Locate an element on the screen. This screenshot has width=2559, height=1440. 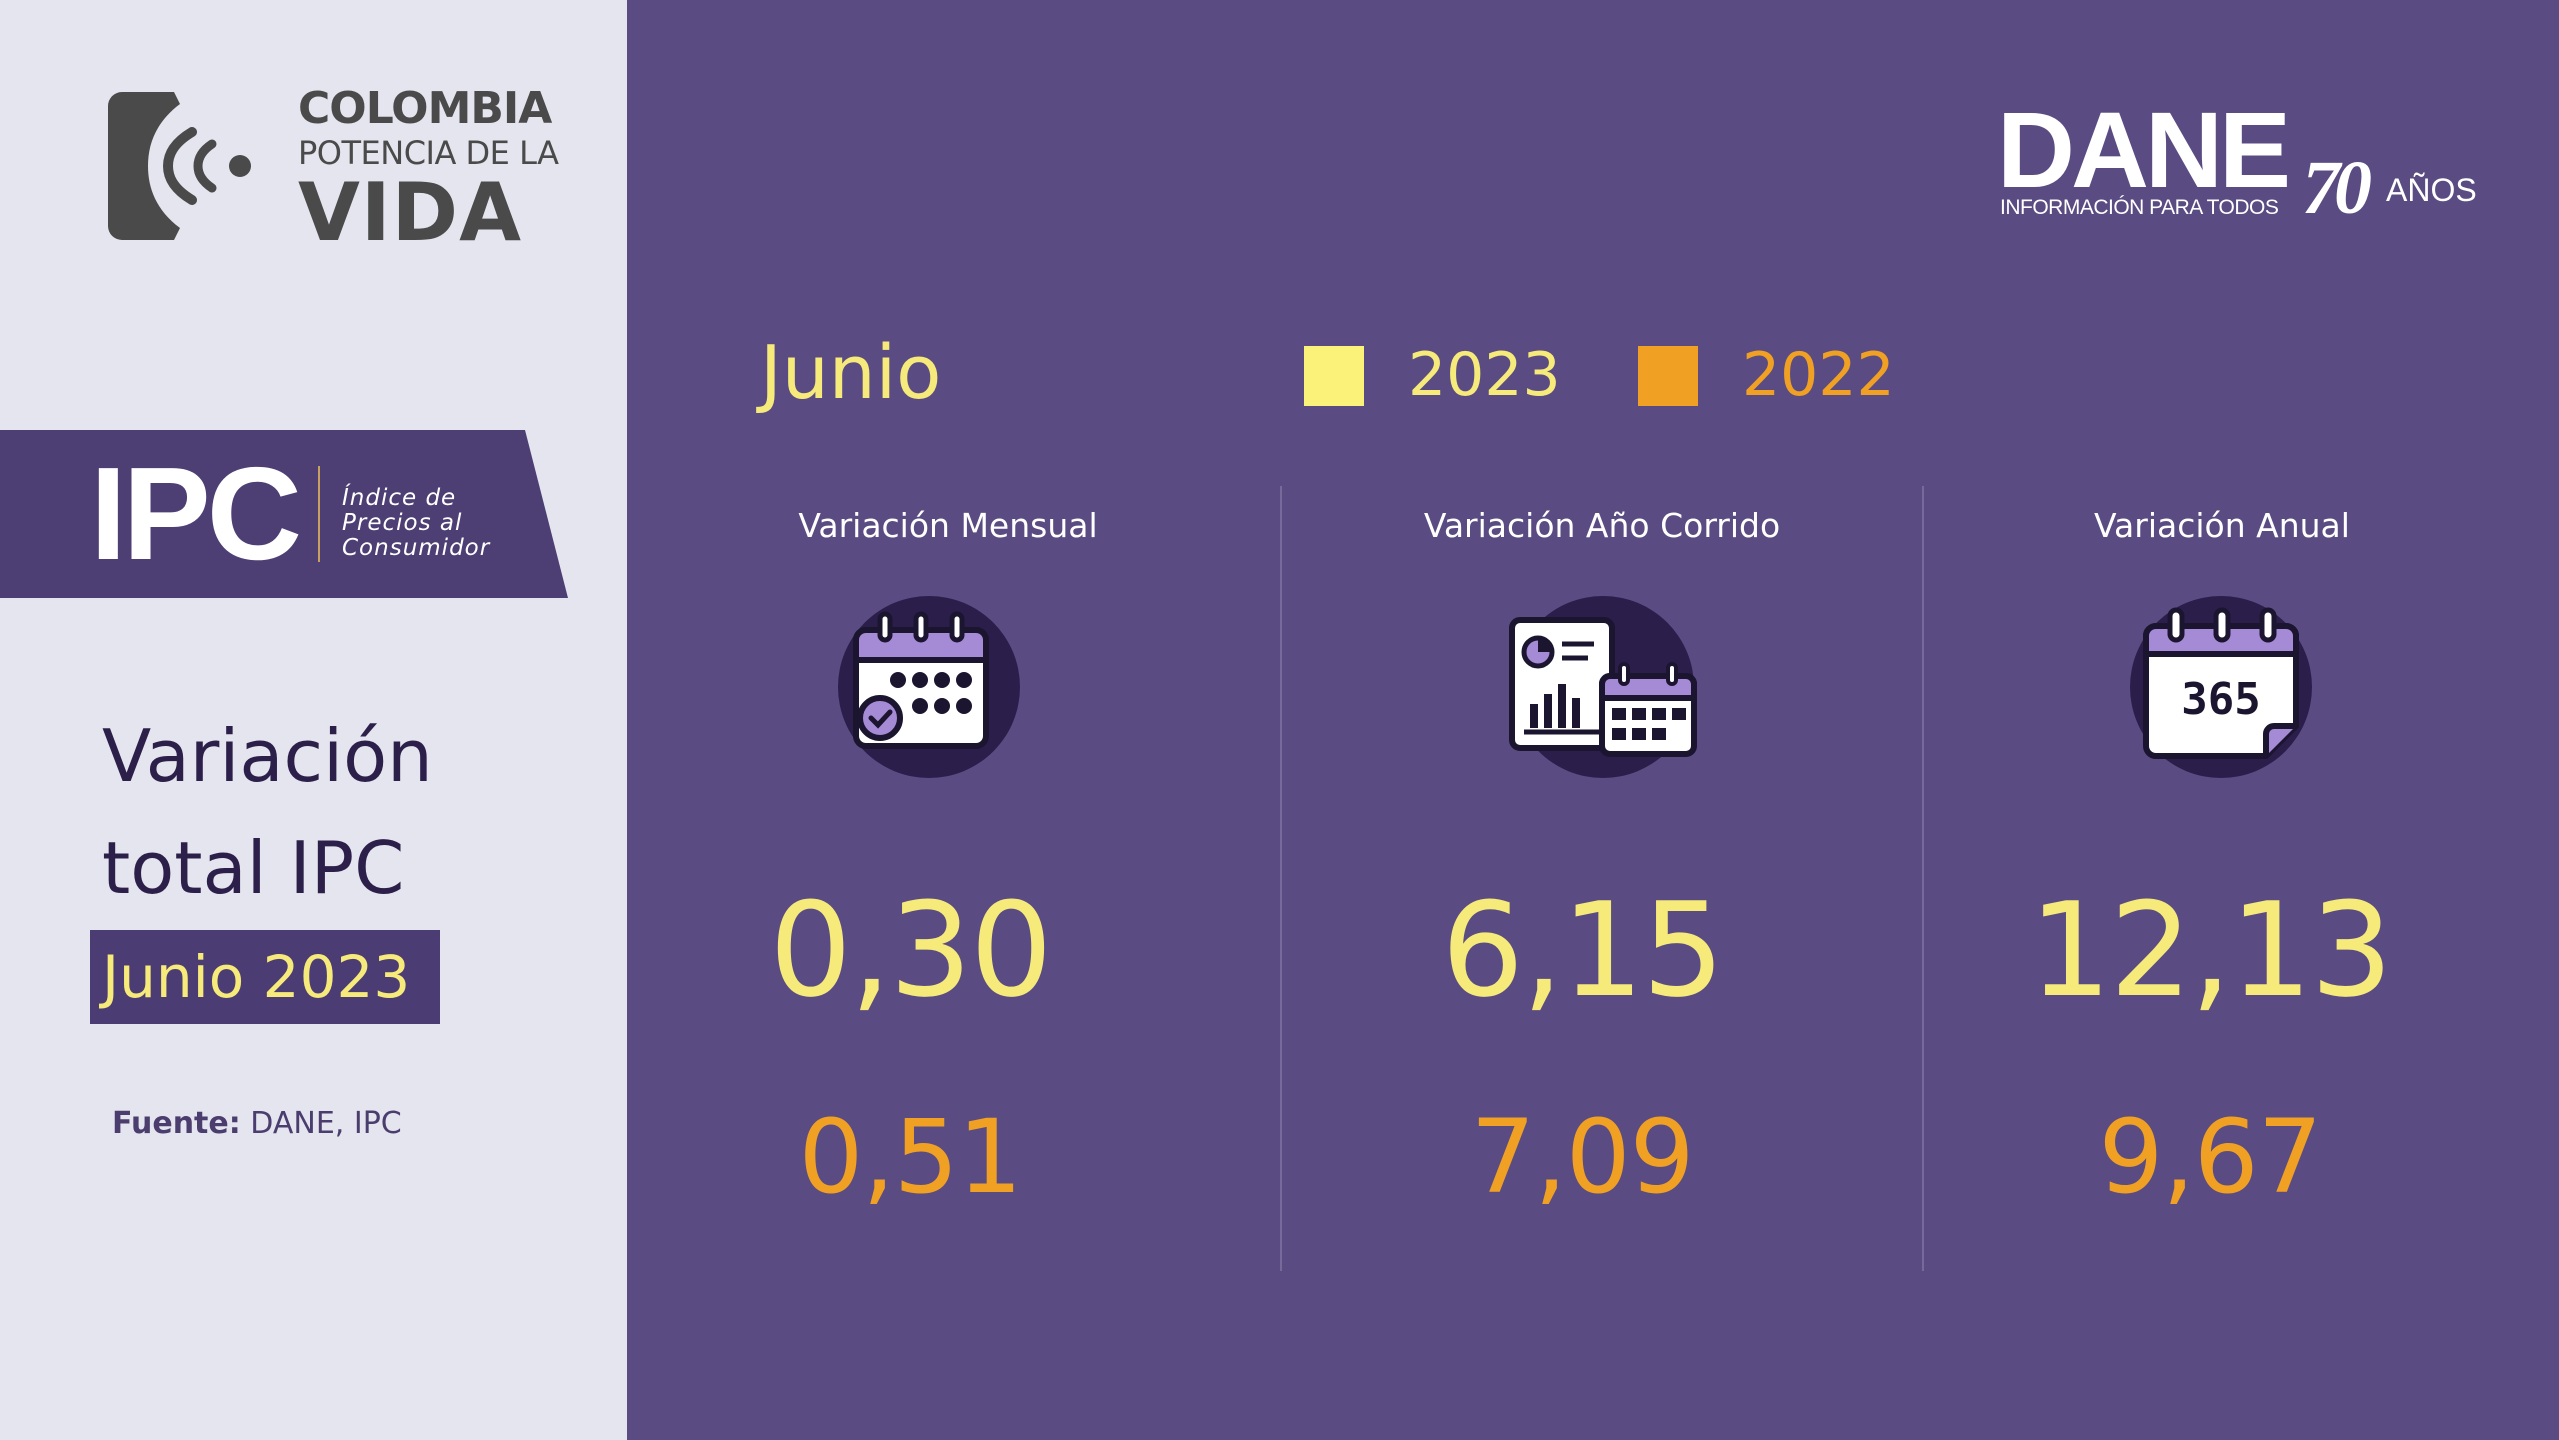
ipc-acronym: IPC is located at coordinates (196, 513).